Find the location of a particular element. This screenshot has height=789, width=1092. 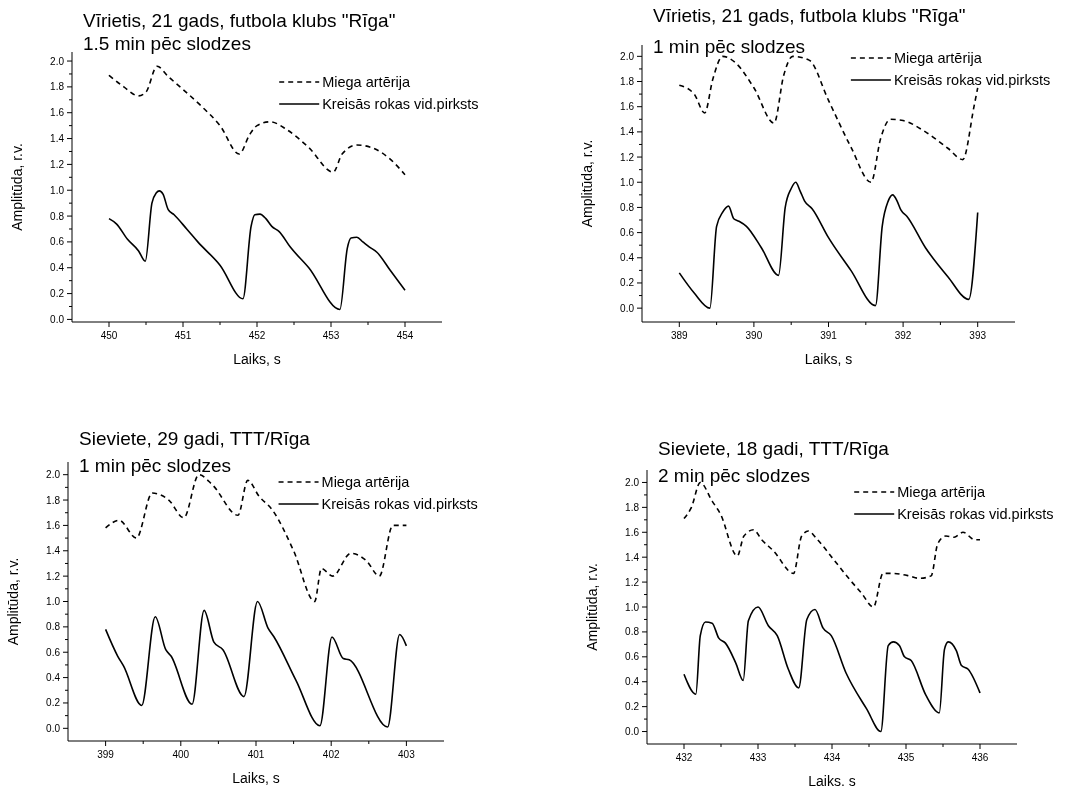

x-tick-label: 390 is located at coordinates (754, 335).